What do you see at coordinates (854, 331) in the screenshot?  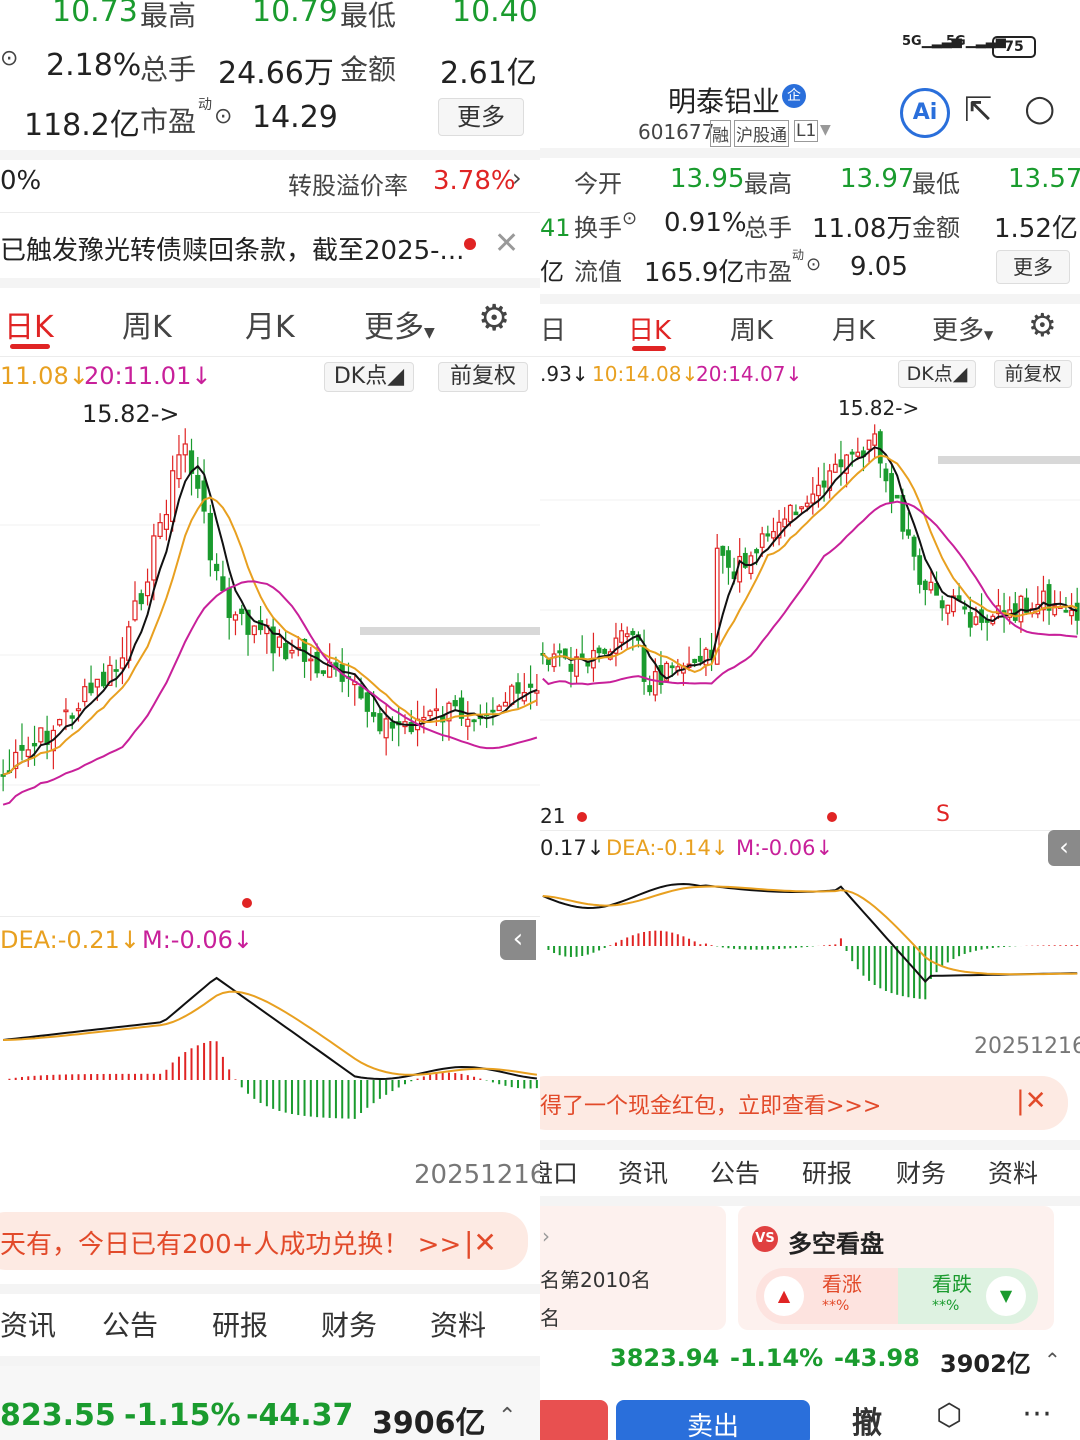 I see `tab-monthly-k-r: 月K` at bounding box center [854, 331].